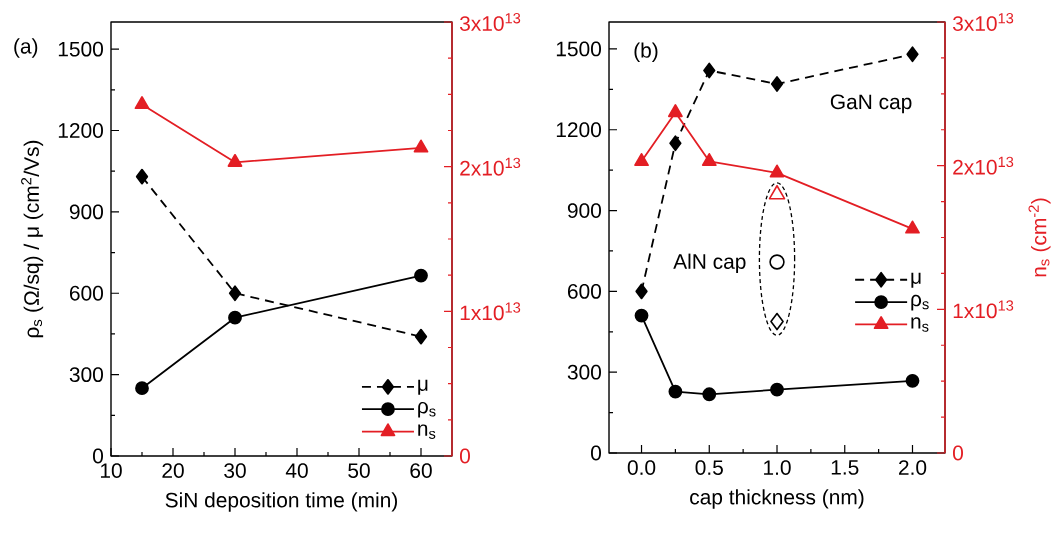 This screenshot has height=547, width=1059. What do you see at coordinates (646, 52) in the screenshot?
I see `annotation: (b)` at bounding box center [646, 52].